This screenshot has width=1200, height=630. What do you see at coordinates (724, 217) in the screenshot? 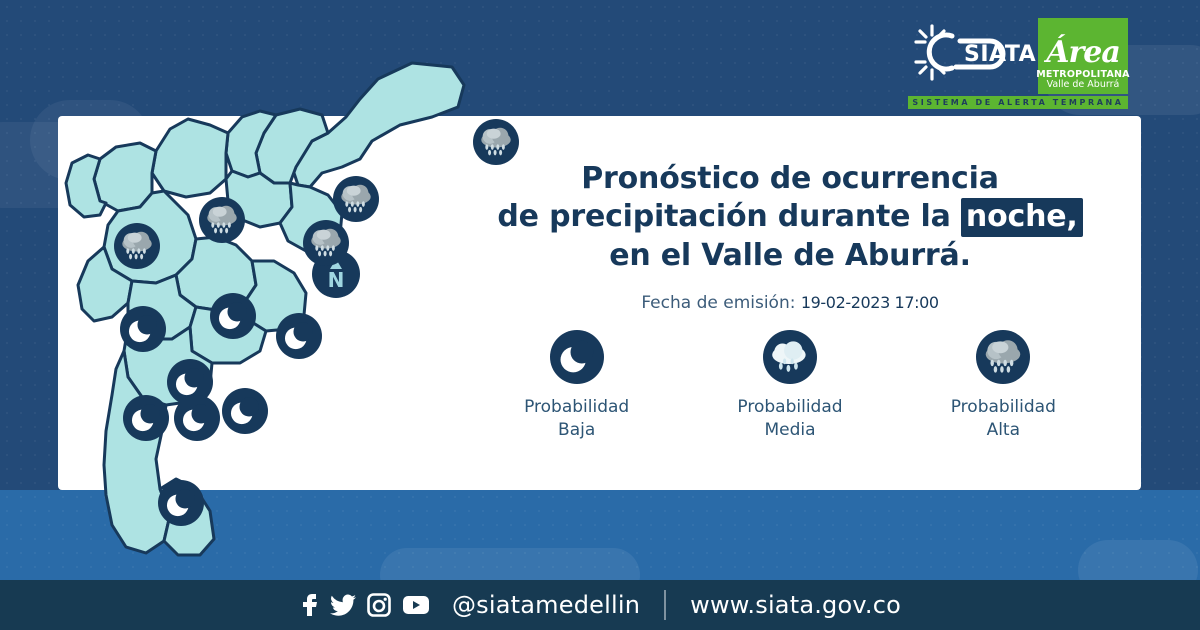
I see `title-line-2-text: de precipitación durante la` at bounding box center [724, 217].